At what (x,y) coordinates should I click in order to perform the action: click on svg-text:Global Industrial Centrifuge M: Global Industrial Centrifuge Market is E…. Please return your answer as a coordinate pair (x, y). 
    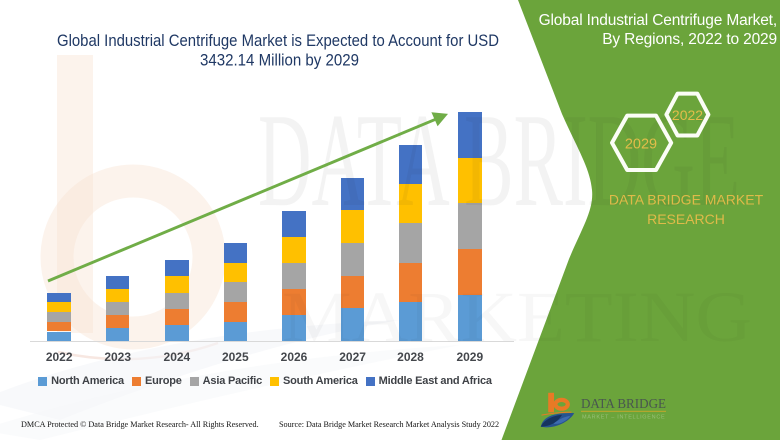
    Looking at the image, I should click on (278, 40).